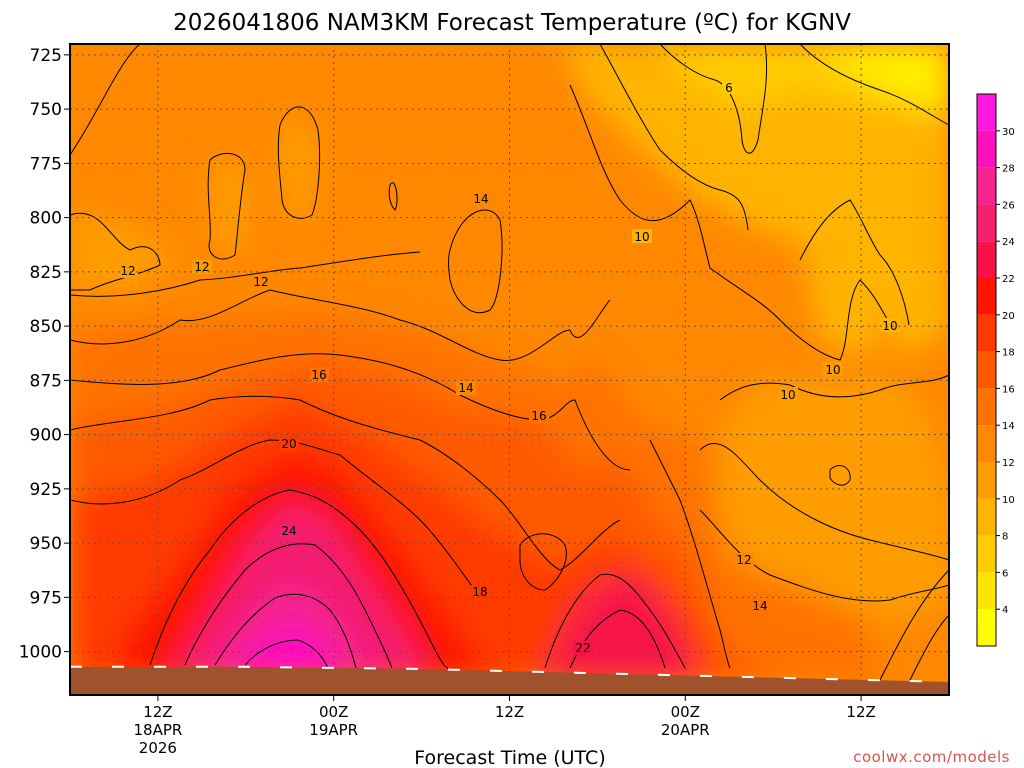 The width and height of the screenshot is (1024, 768). What do you see at coordinates (1008, 279) in the screenshot?
I see `colorbar-label: 22` at bounding box center [1008, 279].